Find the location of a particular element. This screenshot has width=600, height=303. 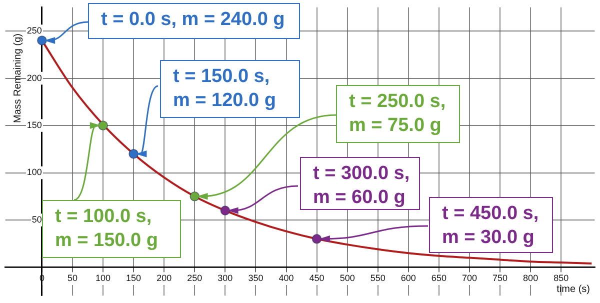

x-tick-label: 250 is located at coordinates (194, 278).